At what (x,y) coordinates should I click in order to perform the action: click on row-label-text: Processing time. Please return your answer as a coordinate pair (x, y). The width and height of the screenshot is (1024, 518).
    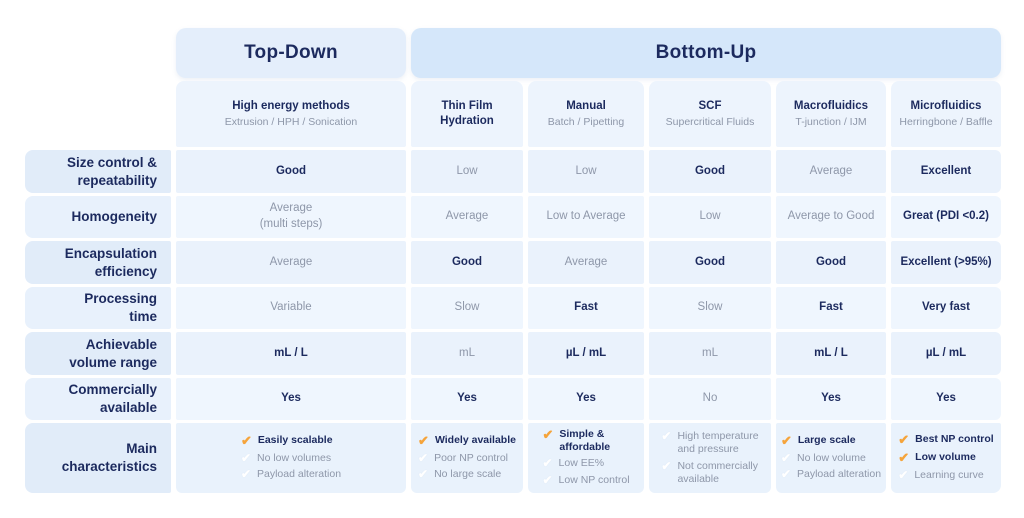
    Looking at the image, I should click on (120, 307).